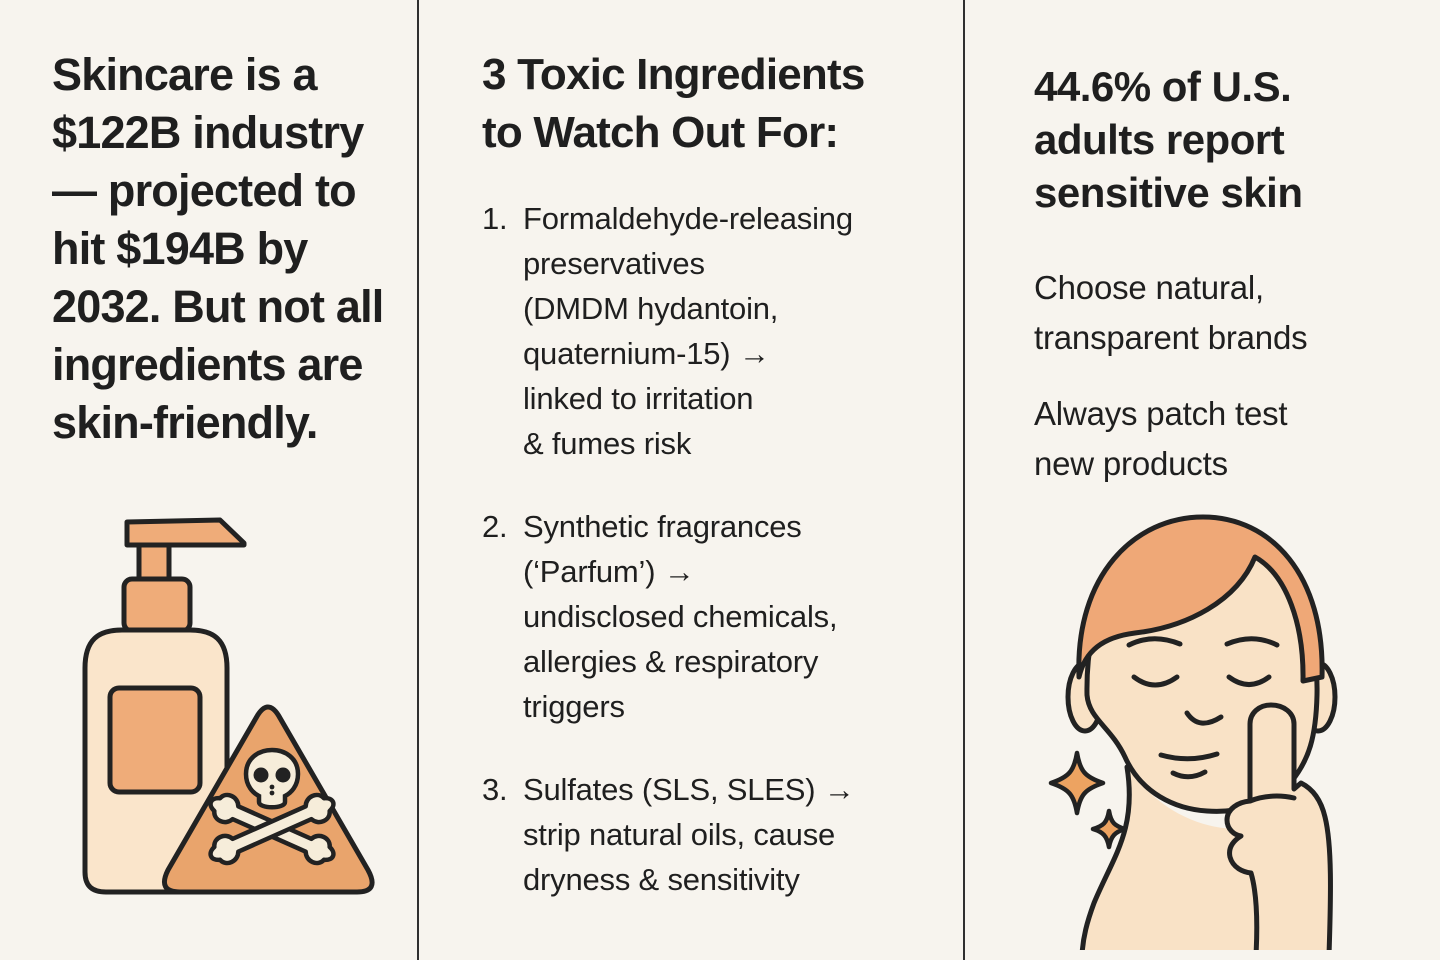  What do you see at coordinates (1203, 708) in the screenshot?
I see `face-features` at bounding box center [1203, 708].